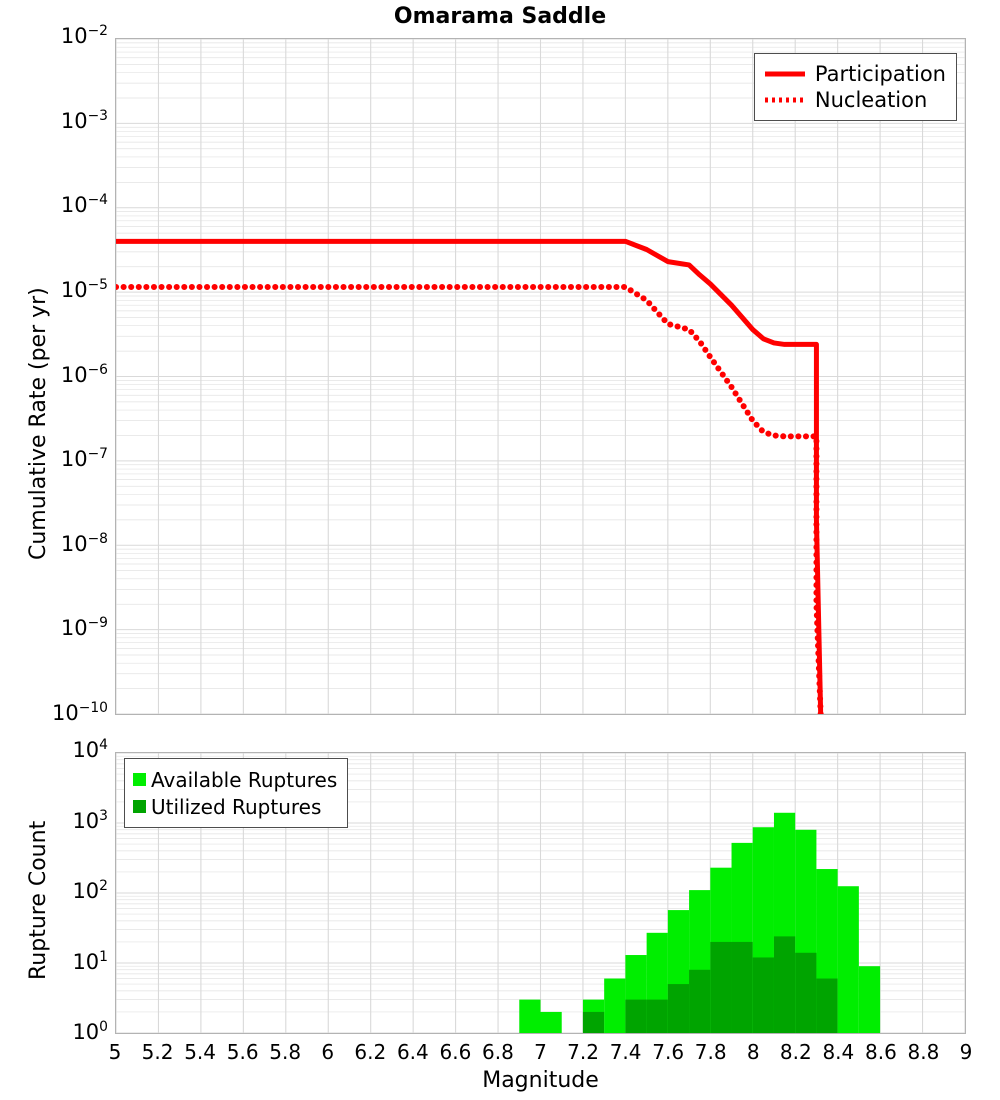 The width and height of the screenshot is (1000, 1100). Describe the element at coordinates (38, 900) in the screenshot. I see `y-axis-label-bottom: Rupture Count` at that location.